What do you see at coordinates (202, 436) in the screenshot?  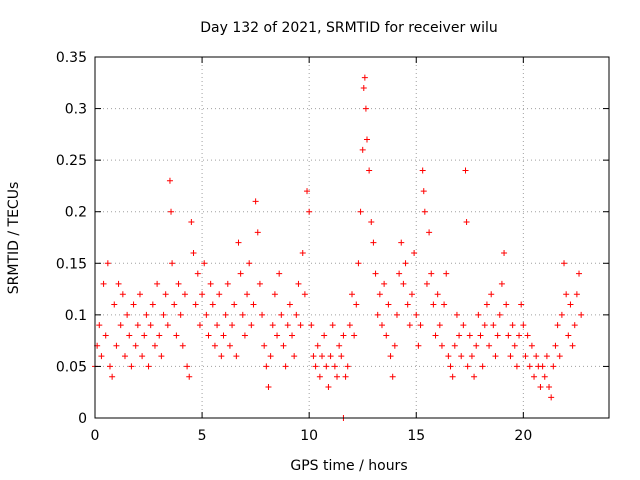 I see `x-tick-label: 5` at bounding box center [202, 436].